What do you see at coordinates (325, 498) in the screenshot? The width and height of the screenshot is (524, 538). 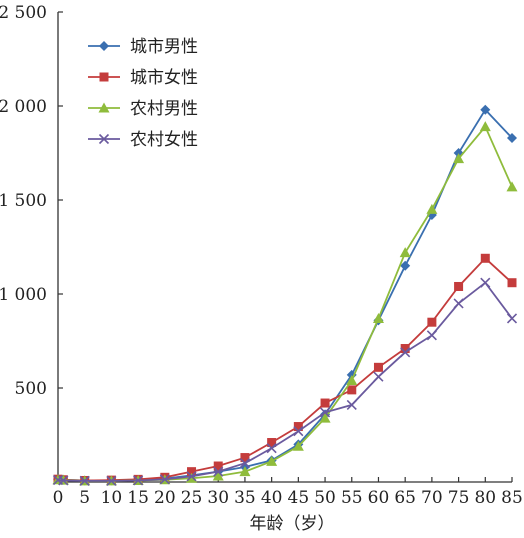 I see `x-tick-label: 50` at bounding box center [325, 498].